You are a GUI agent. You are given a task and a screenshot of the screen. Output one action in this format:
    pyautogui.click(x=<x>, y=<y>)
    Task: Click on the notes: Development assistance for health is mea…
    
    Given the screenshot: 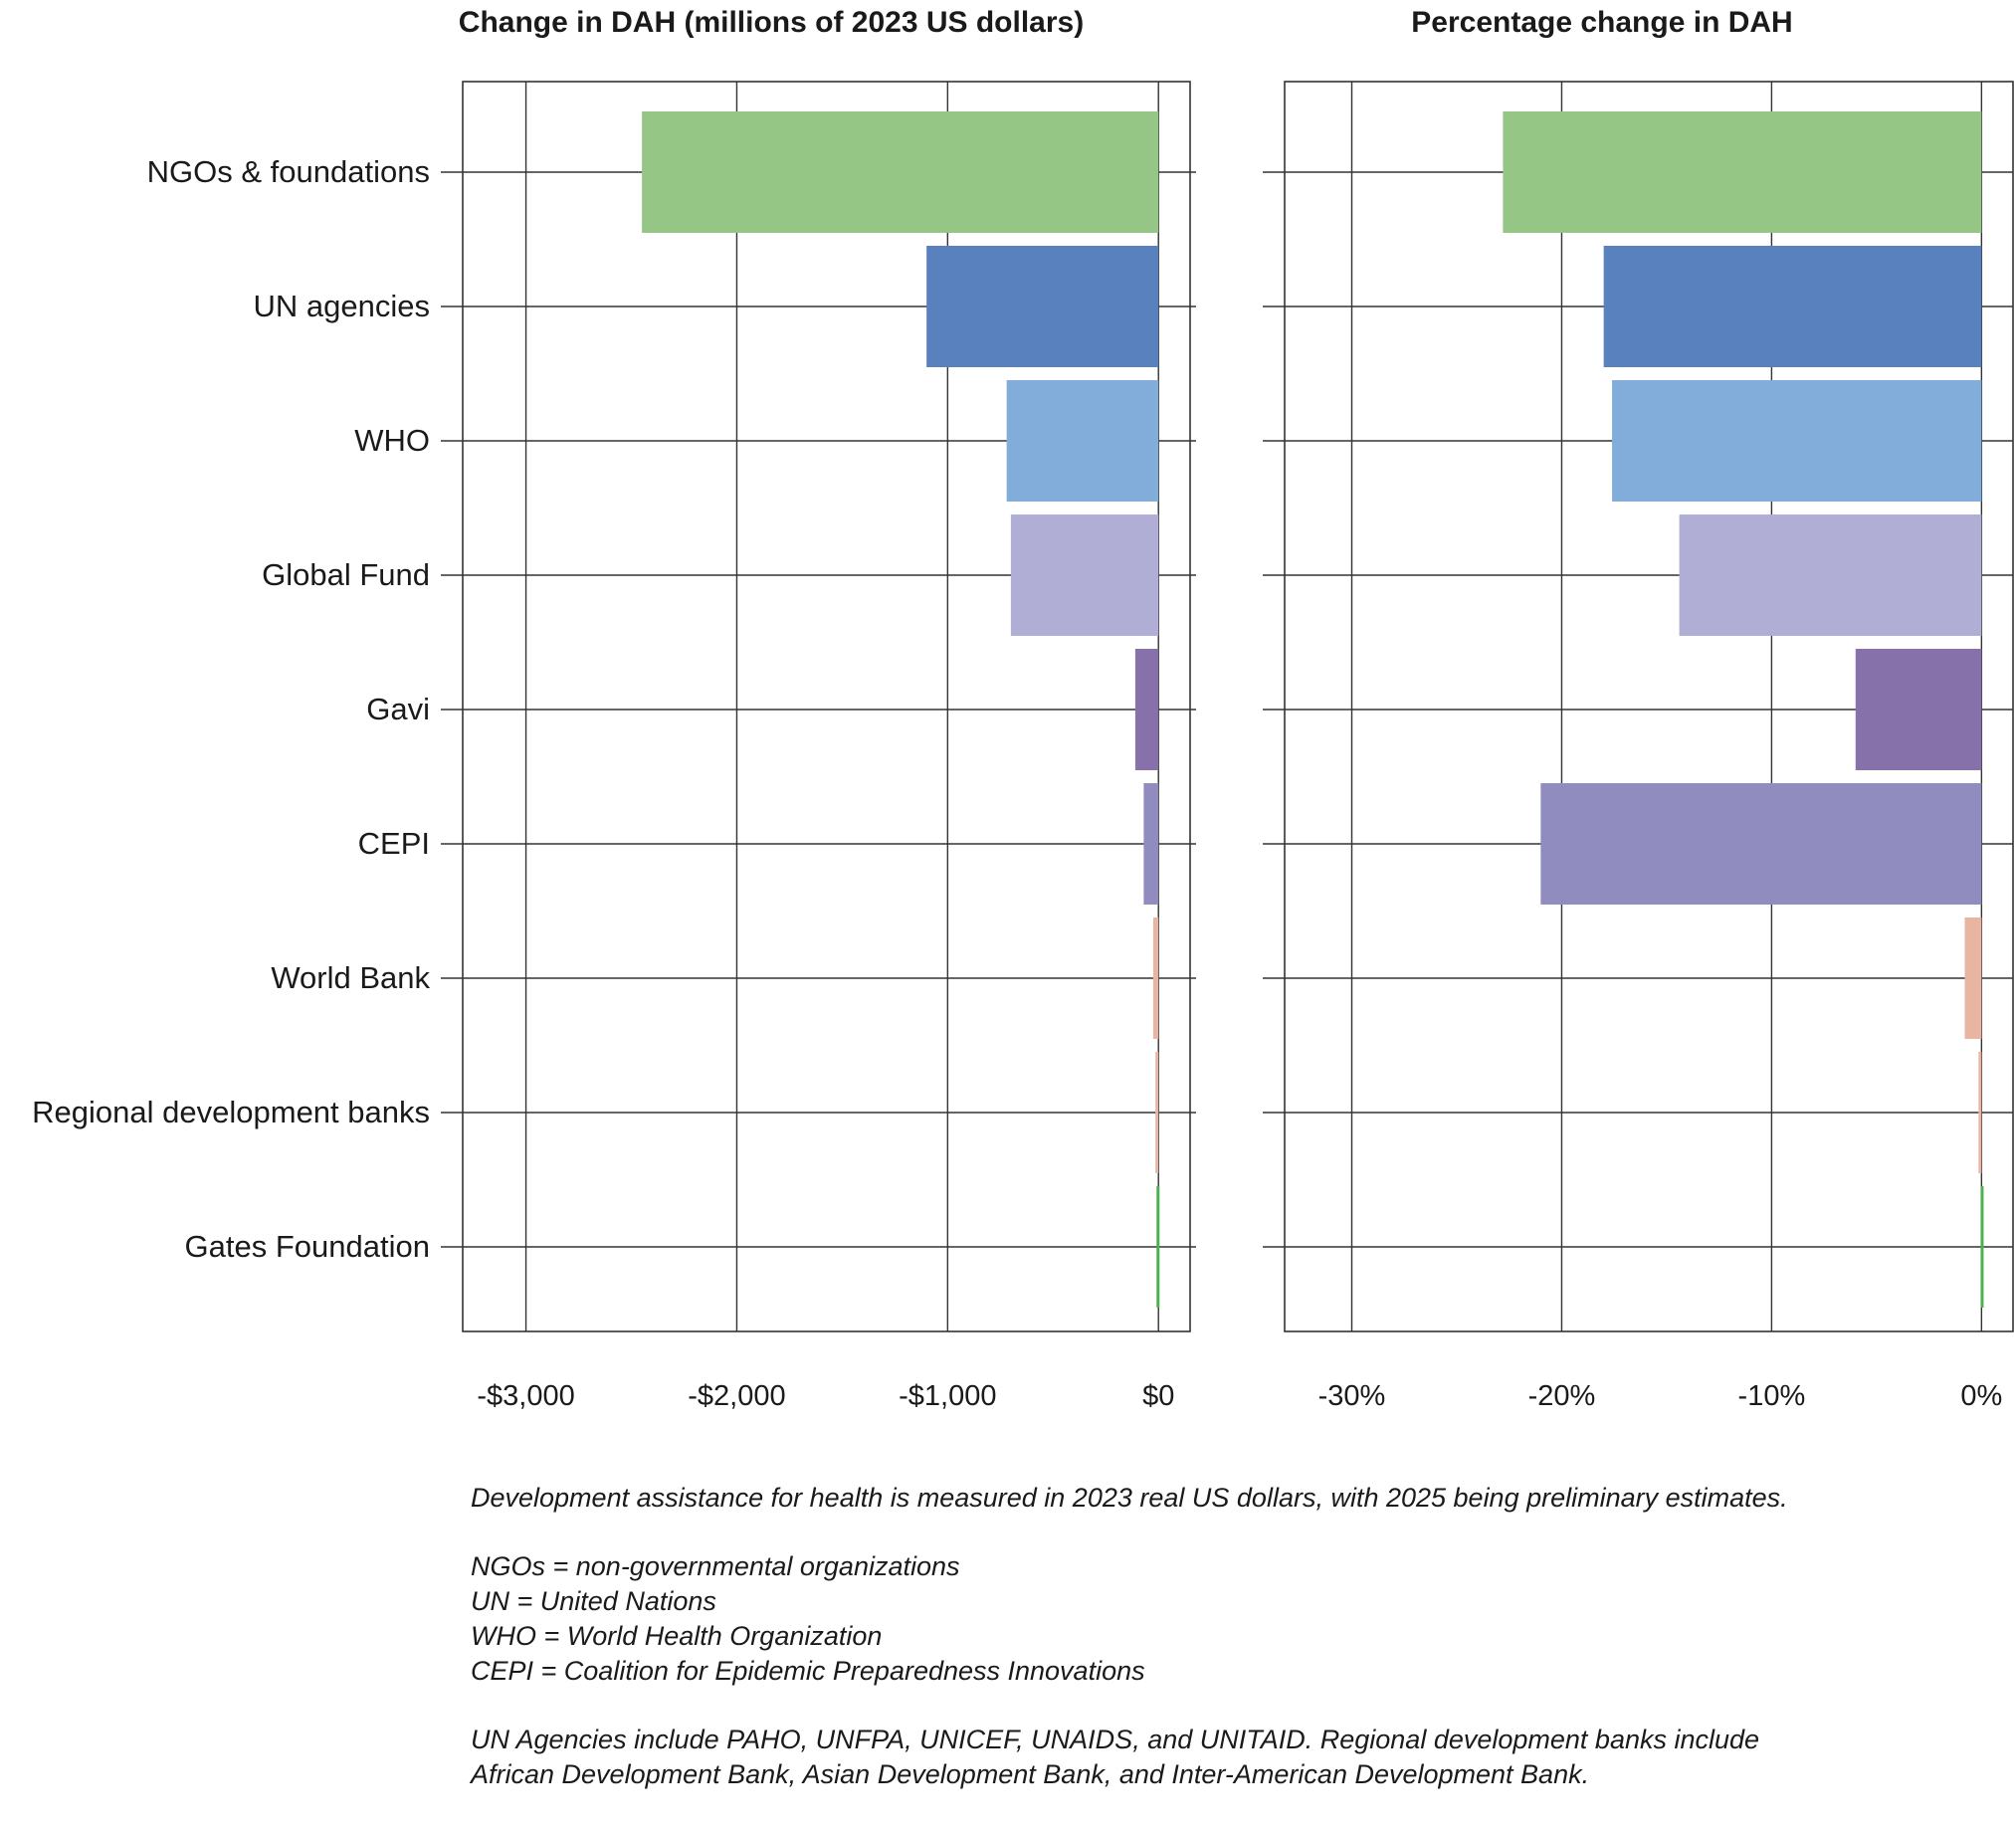 What is the action you would take?
    pyautogui.click(x=1227, y=1636)
    